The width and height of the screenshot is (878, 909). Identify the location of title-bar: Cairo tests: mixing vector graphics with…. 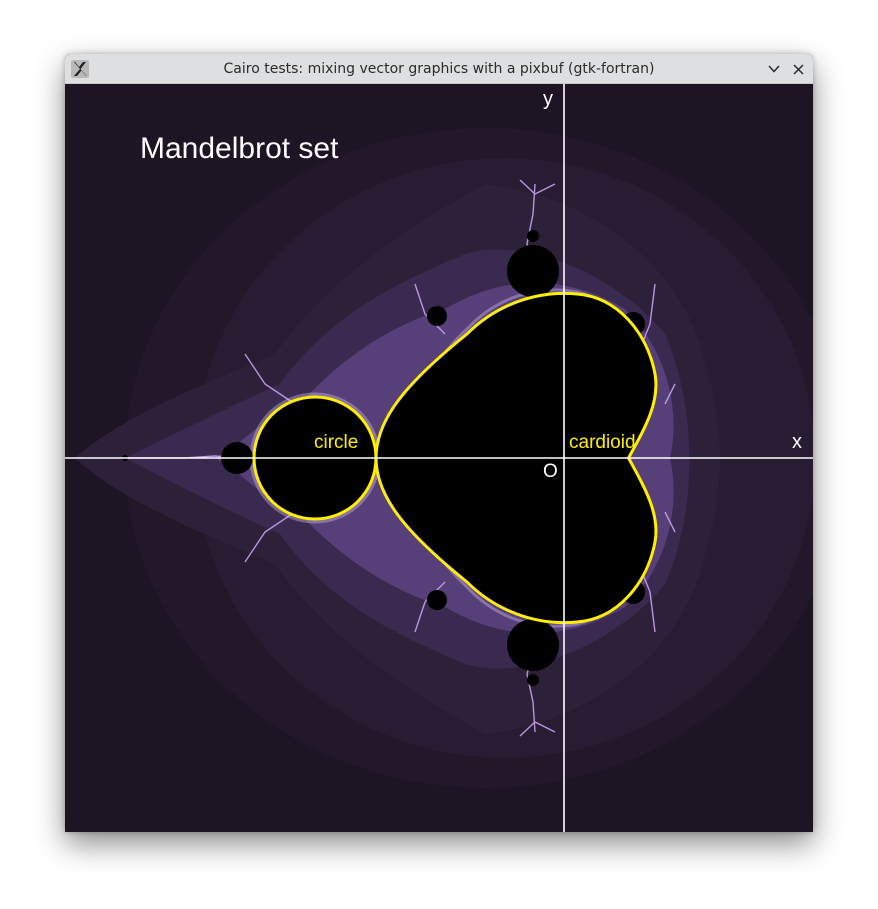
(439, 69).